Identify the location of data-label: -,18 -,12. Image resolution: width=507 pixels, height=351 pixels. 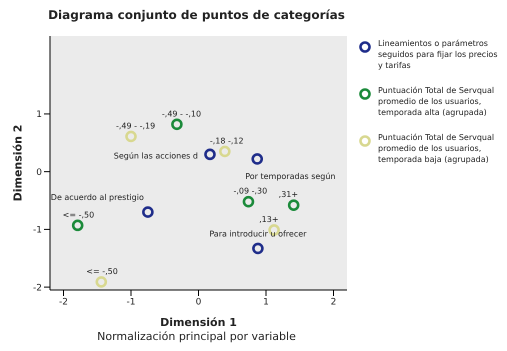
(227, 141).